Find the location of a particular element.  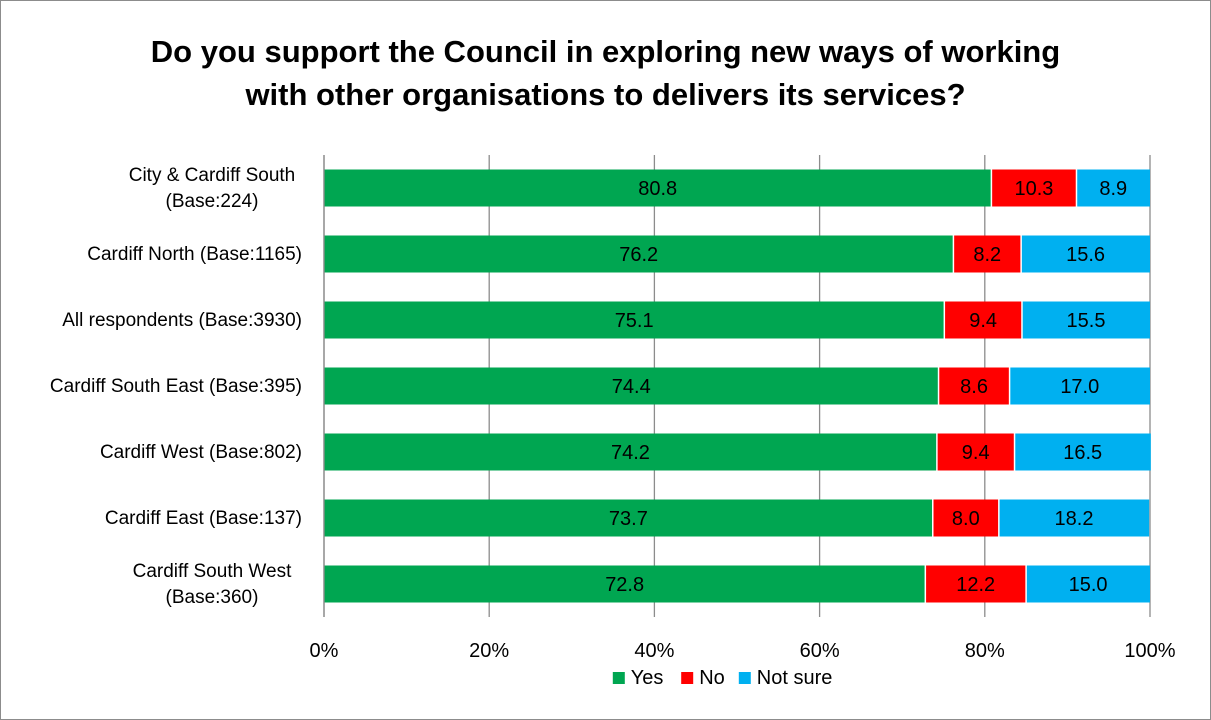

category-label: Cardiff South East (Base:395) is located at coordinates (176, 386).